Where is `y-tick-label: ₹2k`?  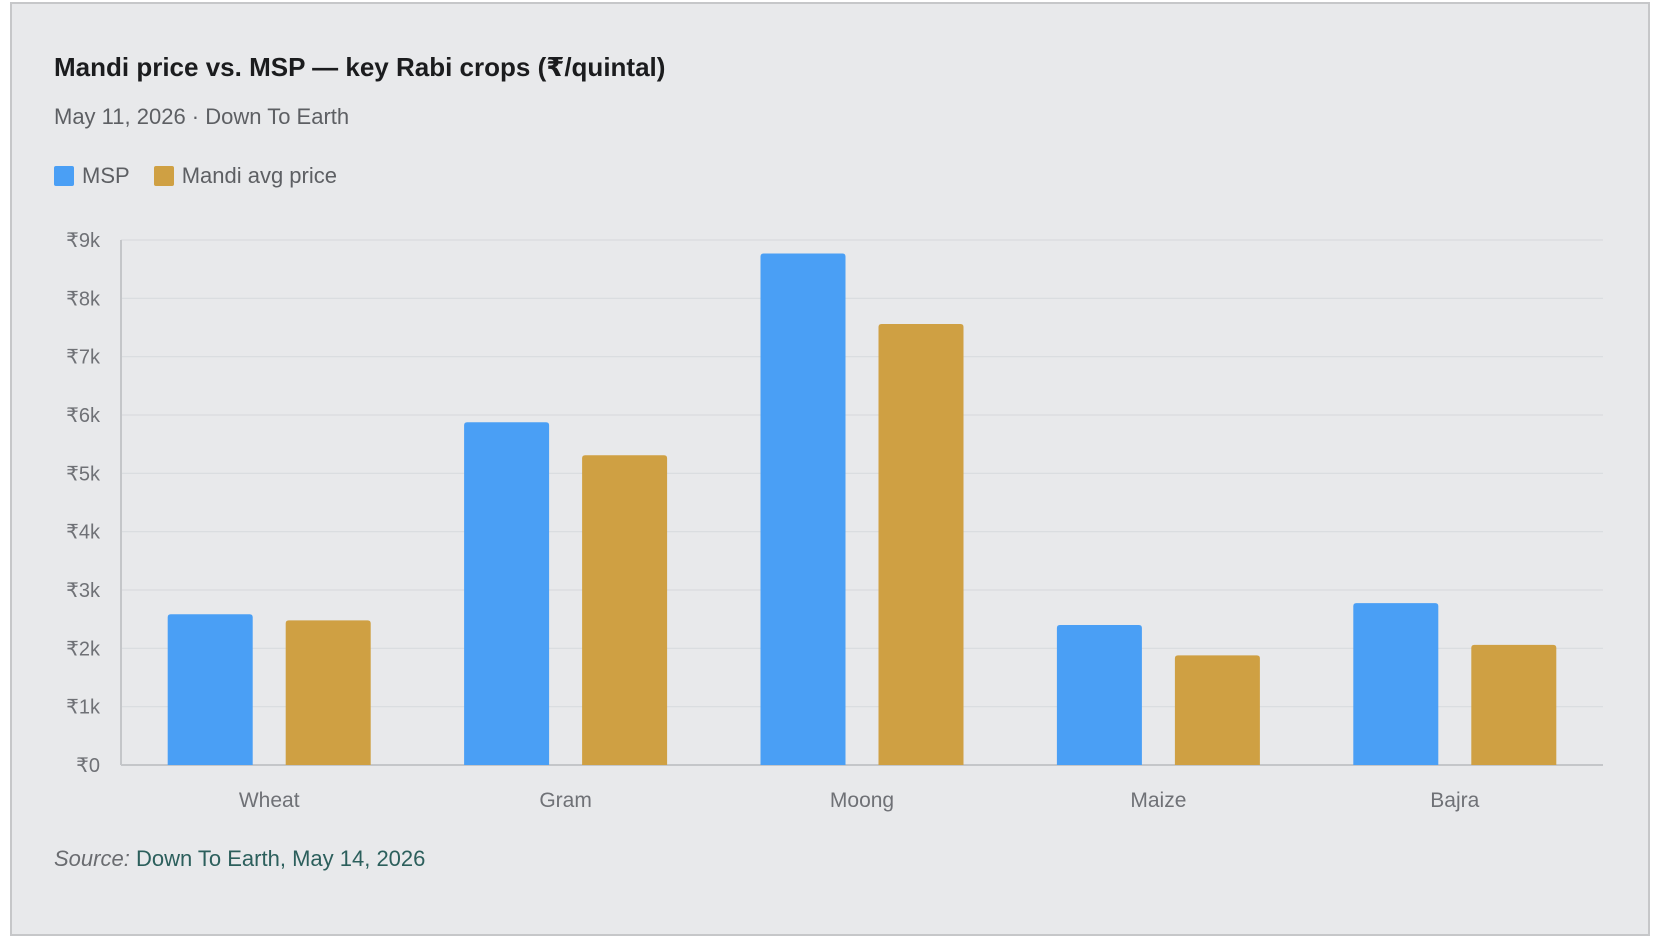
y-tick-label: ₹2k is located at coordinates (83, 649).